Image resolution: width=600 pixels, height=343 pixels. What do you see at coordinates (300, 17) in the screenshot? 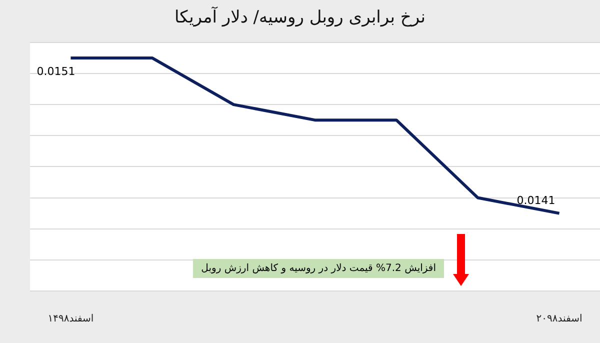
I see `chart-title: نرخ برابری روبل روسیه/ دلار آمریکا` at bounding box center [300, 17].